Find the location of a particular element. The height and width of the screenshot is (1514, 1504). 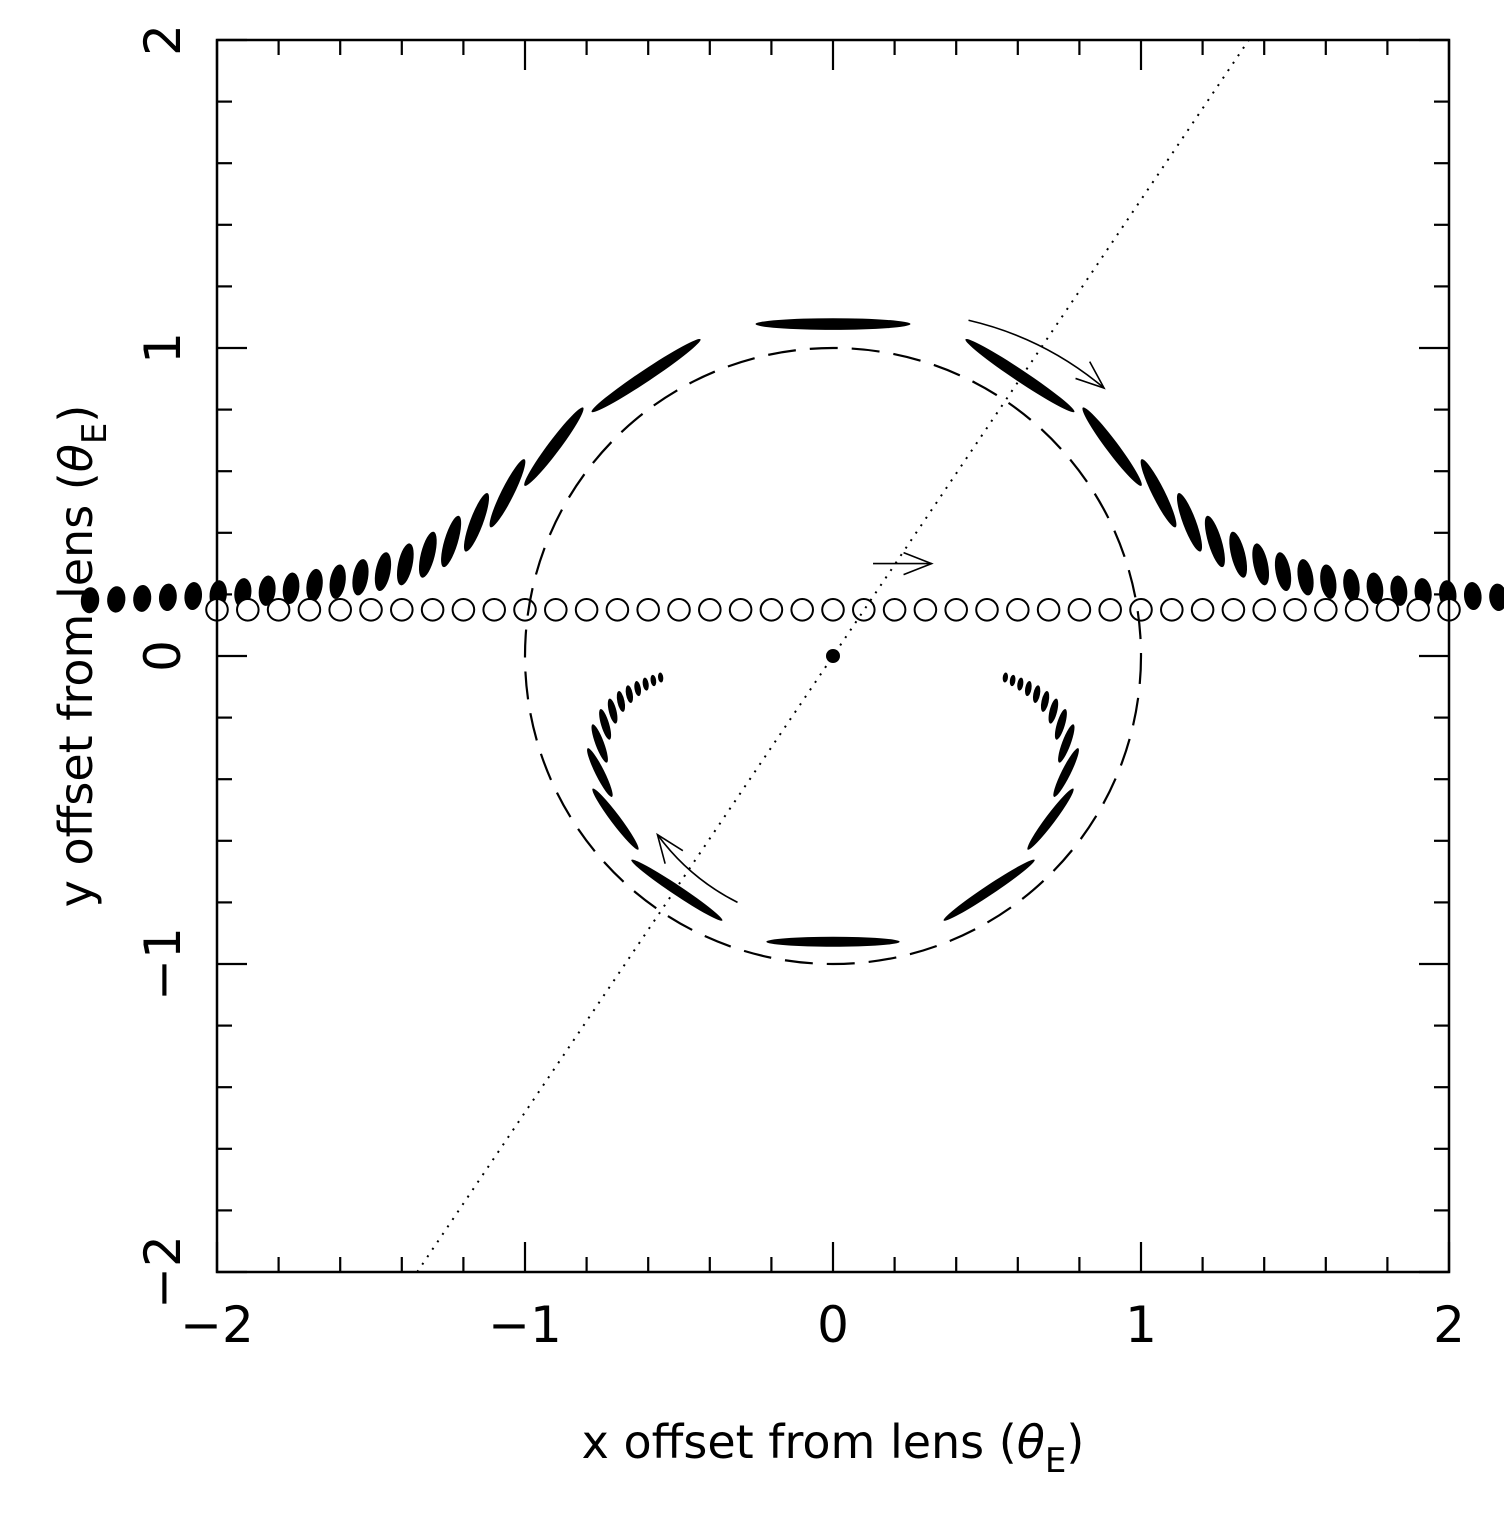

x-tick-label: −2 is located at coordinates (217, 1325).